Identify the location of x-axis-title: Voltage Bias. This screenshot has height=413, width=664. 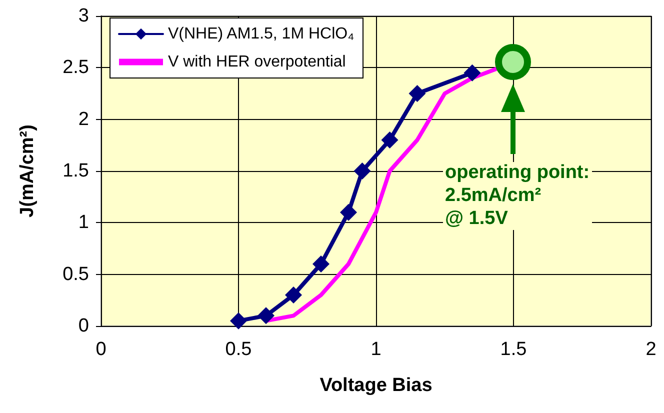
(376, 385).